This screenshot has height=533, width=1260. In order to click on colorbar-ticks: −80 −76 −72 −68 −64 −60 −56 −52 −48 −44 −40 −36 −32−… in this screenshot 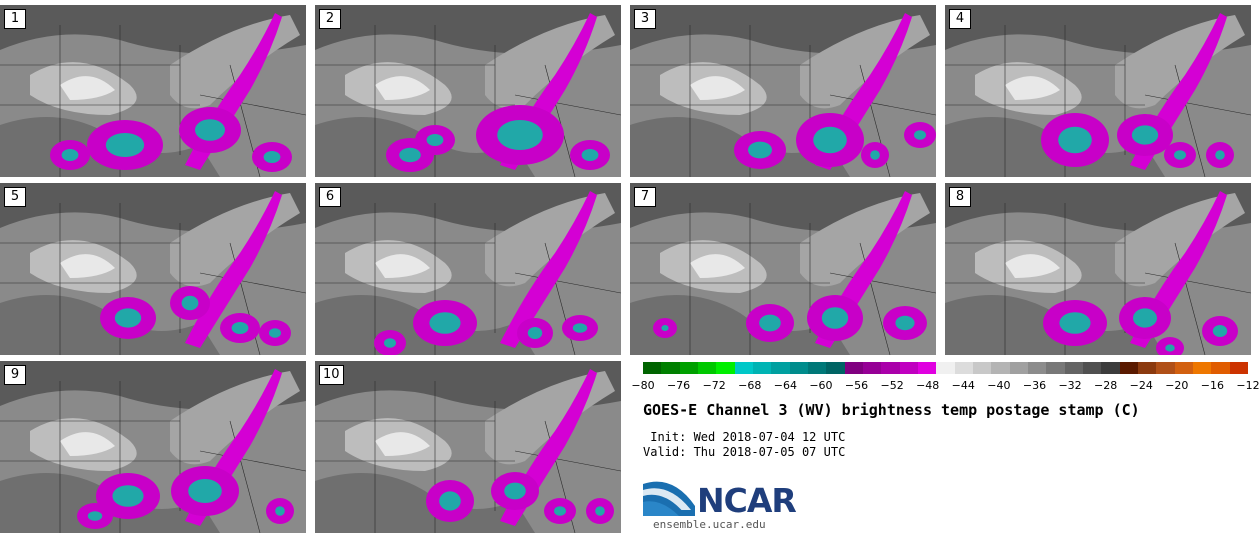, I will do `click(945, 386)`.